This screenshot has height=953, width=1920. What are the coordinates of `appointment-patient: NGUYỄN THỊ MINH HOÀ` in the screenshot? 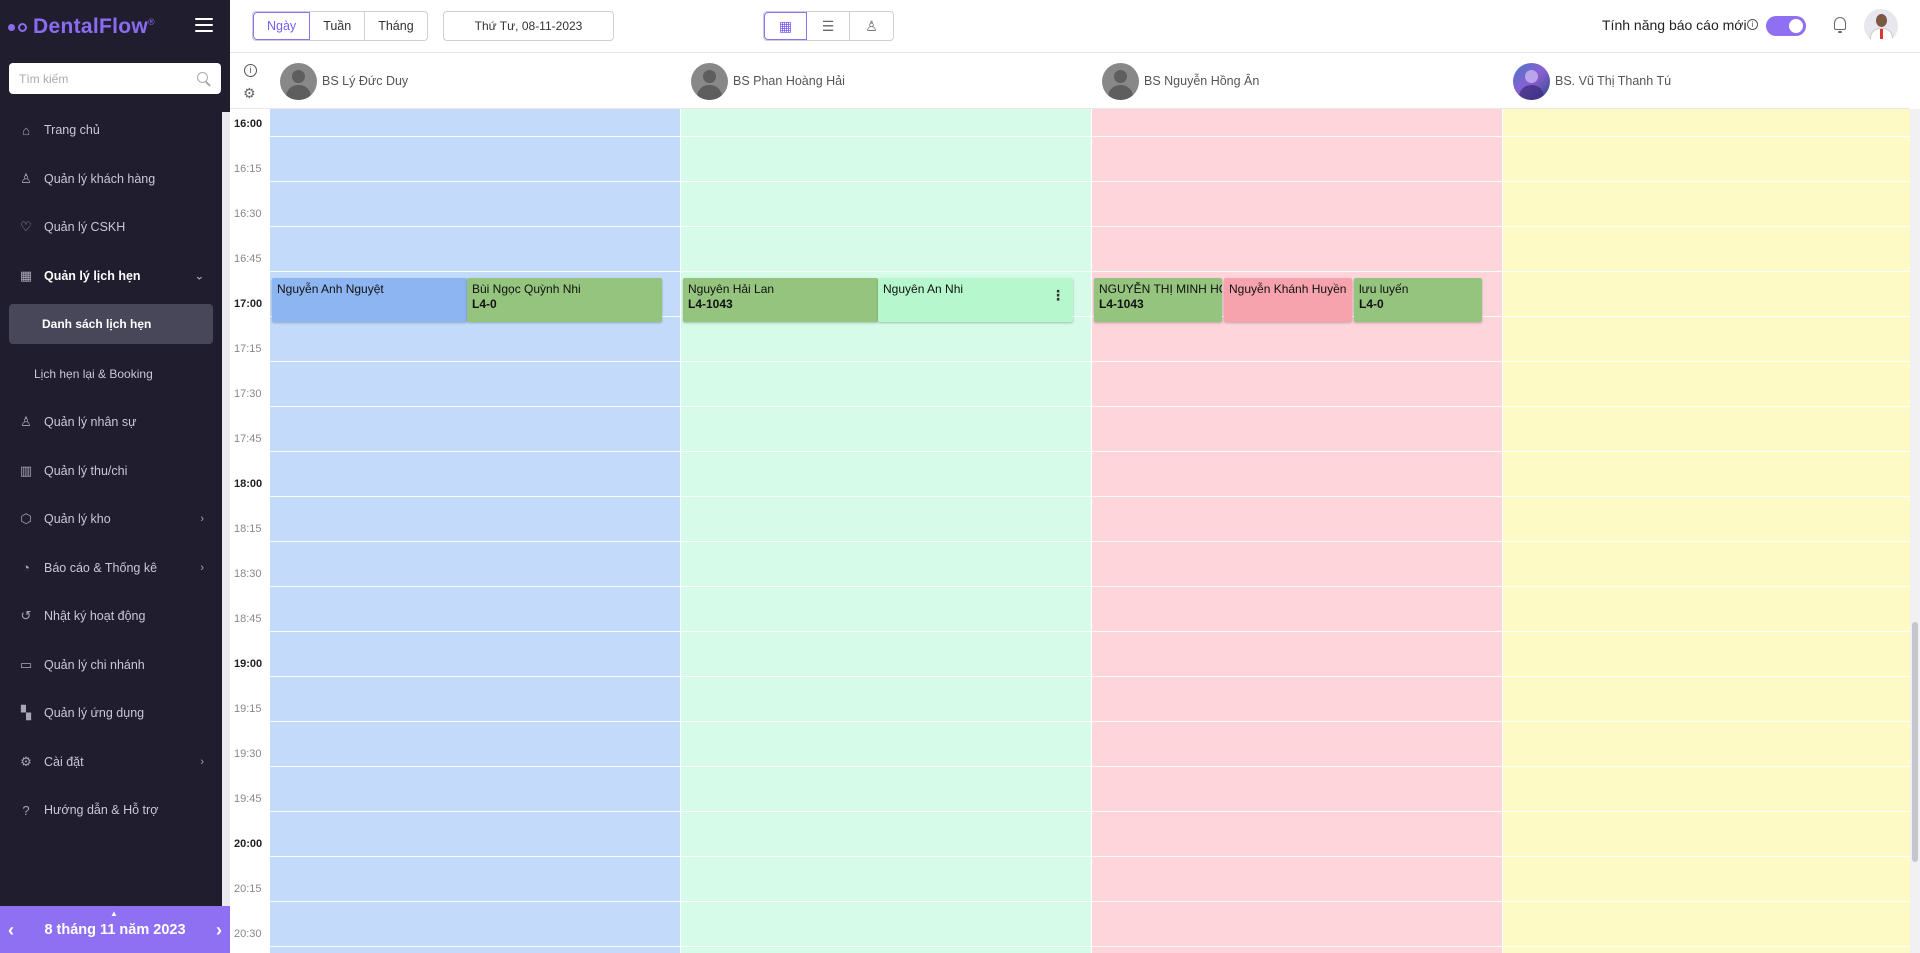 It's located at (1160, 289).